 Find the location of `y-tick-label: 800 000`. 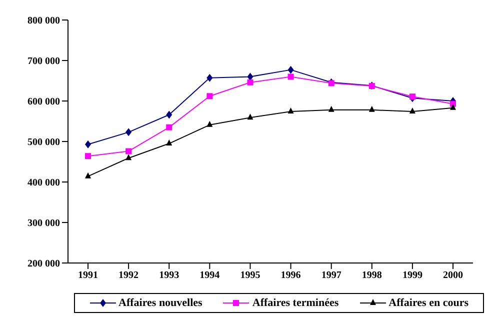

y-tick-label: 800 000 is located at coordinates (44, 21).